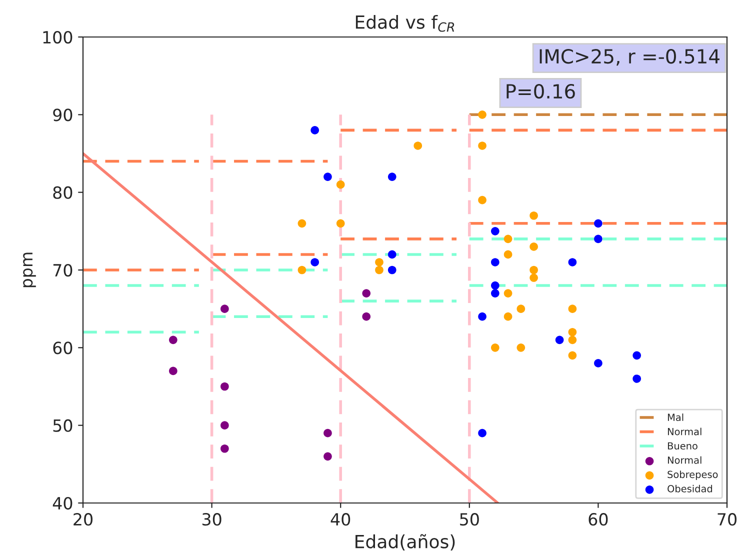 This screenshot has width=739, height=558. I want to click on chart-title: Edad vs f$_{CR}$, so click(405, 23).